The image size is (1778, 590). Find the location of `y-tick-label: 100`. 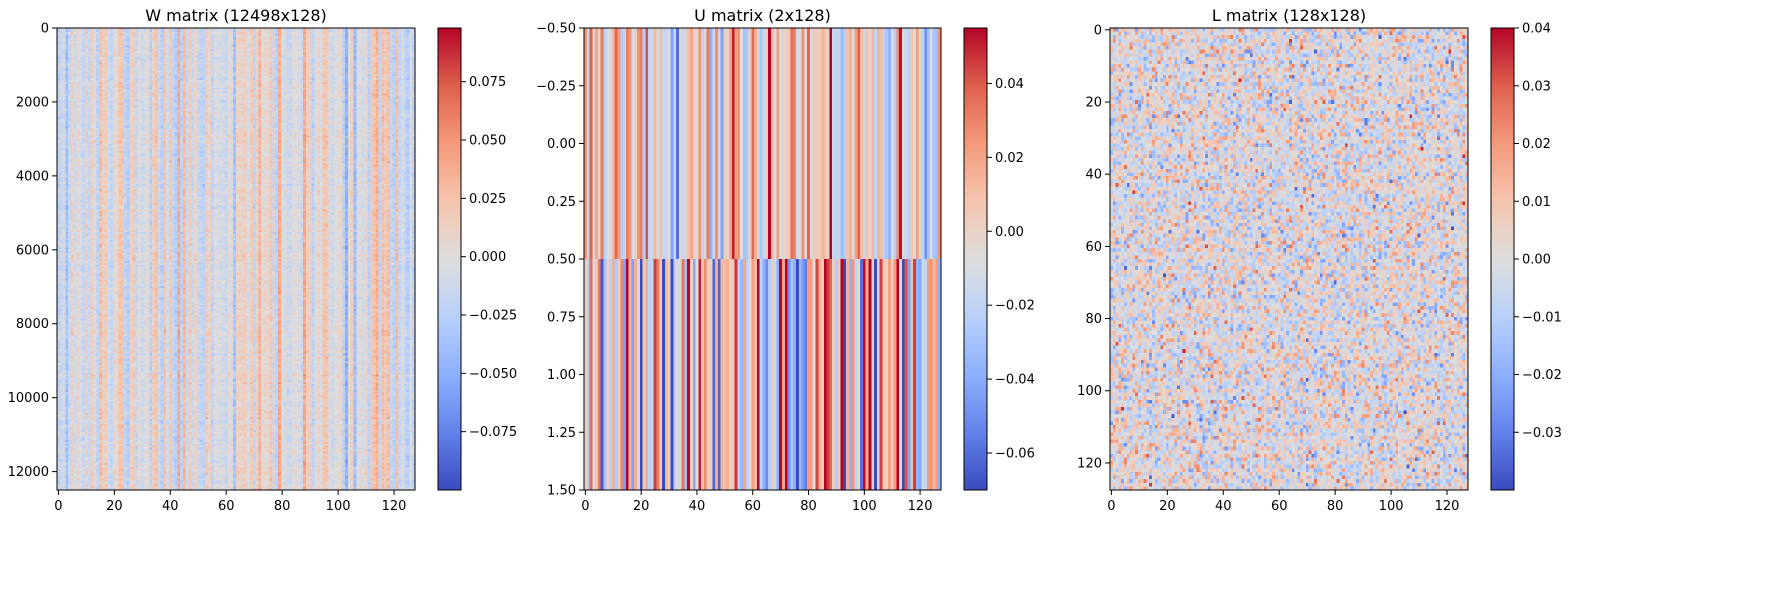

y-tick-label: 100 is located at coordinates (1089, 391).